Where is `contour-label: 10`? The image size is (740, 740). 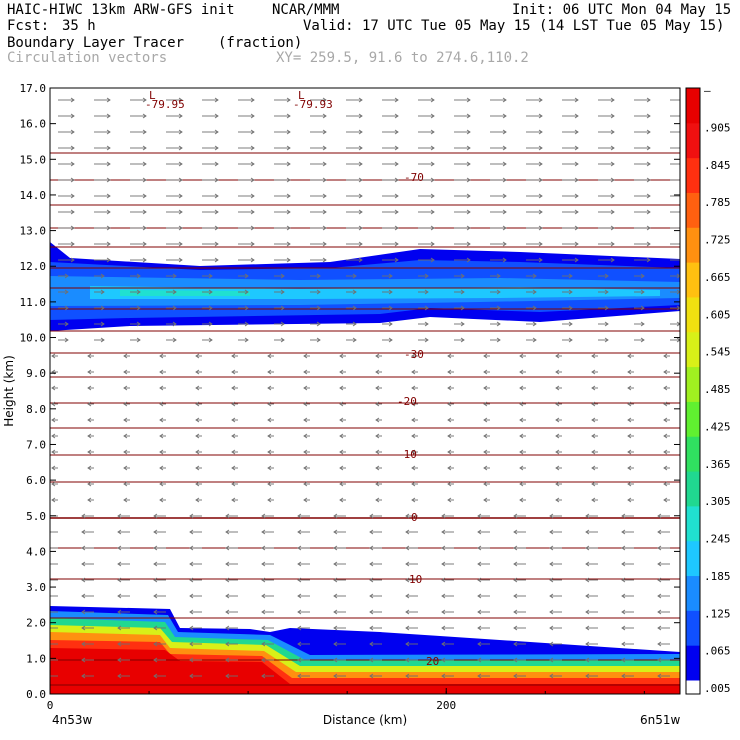 contour-label: 10 is located at coordinates (415, 579).